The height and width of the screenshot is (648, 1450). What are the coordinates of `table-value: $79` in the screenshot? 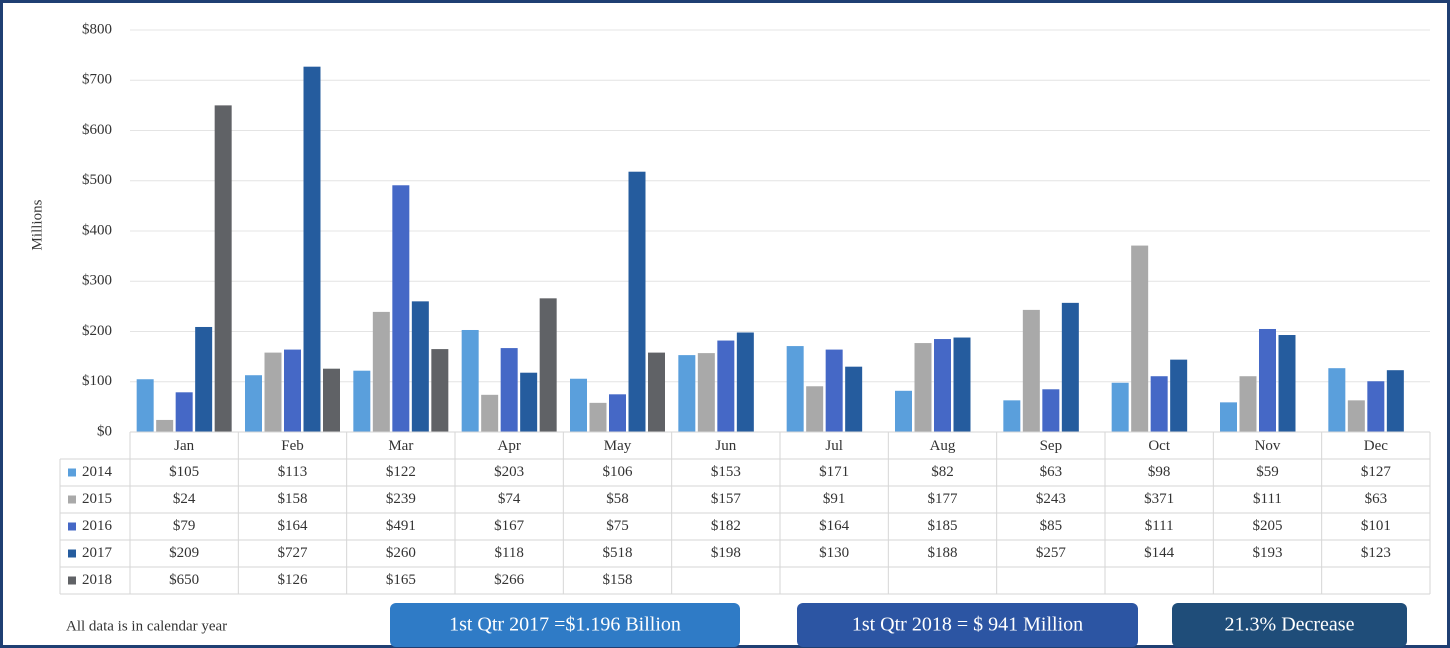 It's located at (184, 526).